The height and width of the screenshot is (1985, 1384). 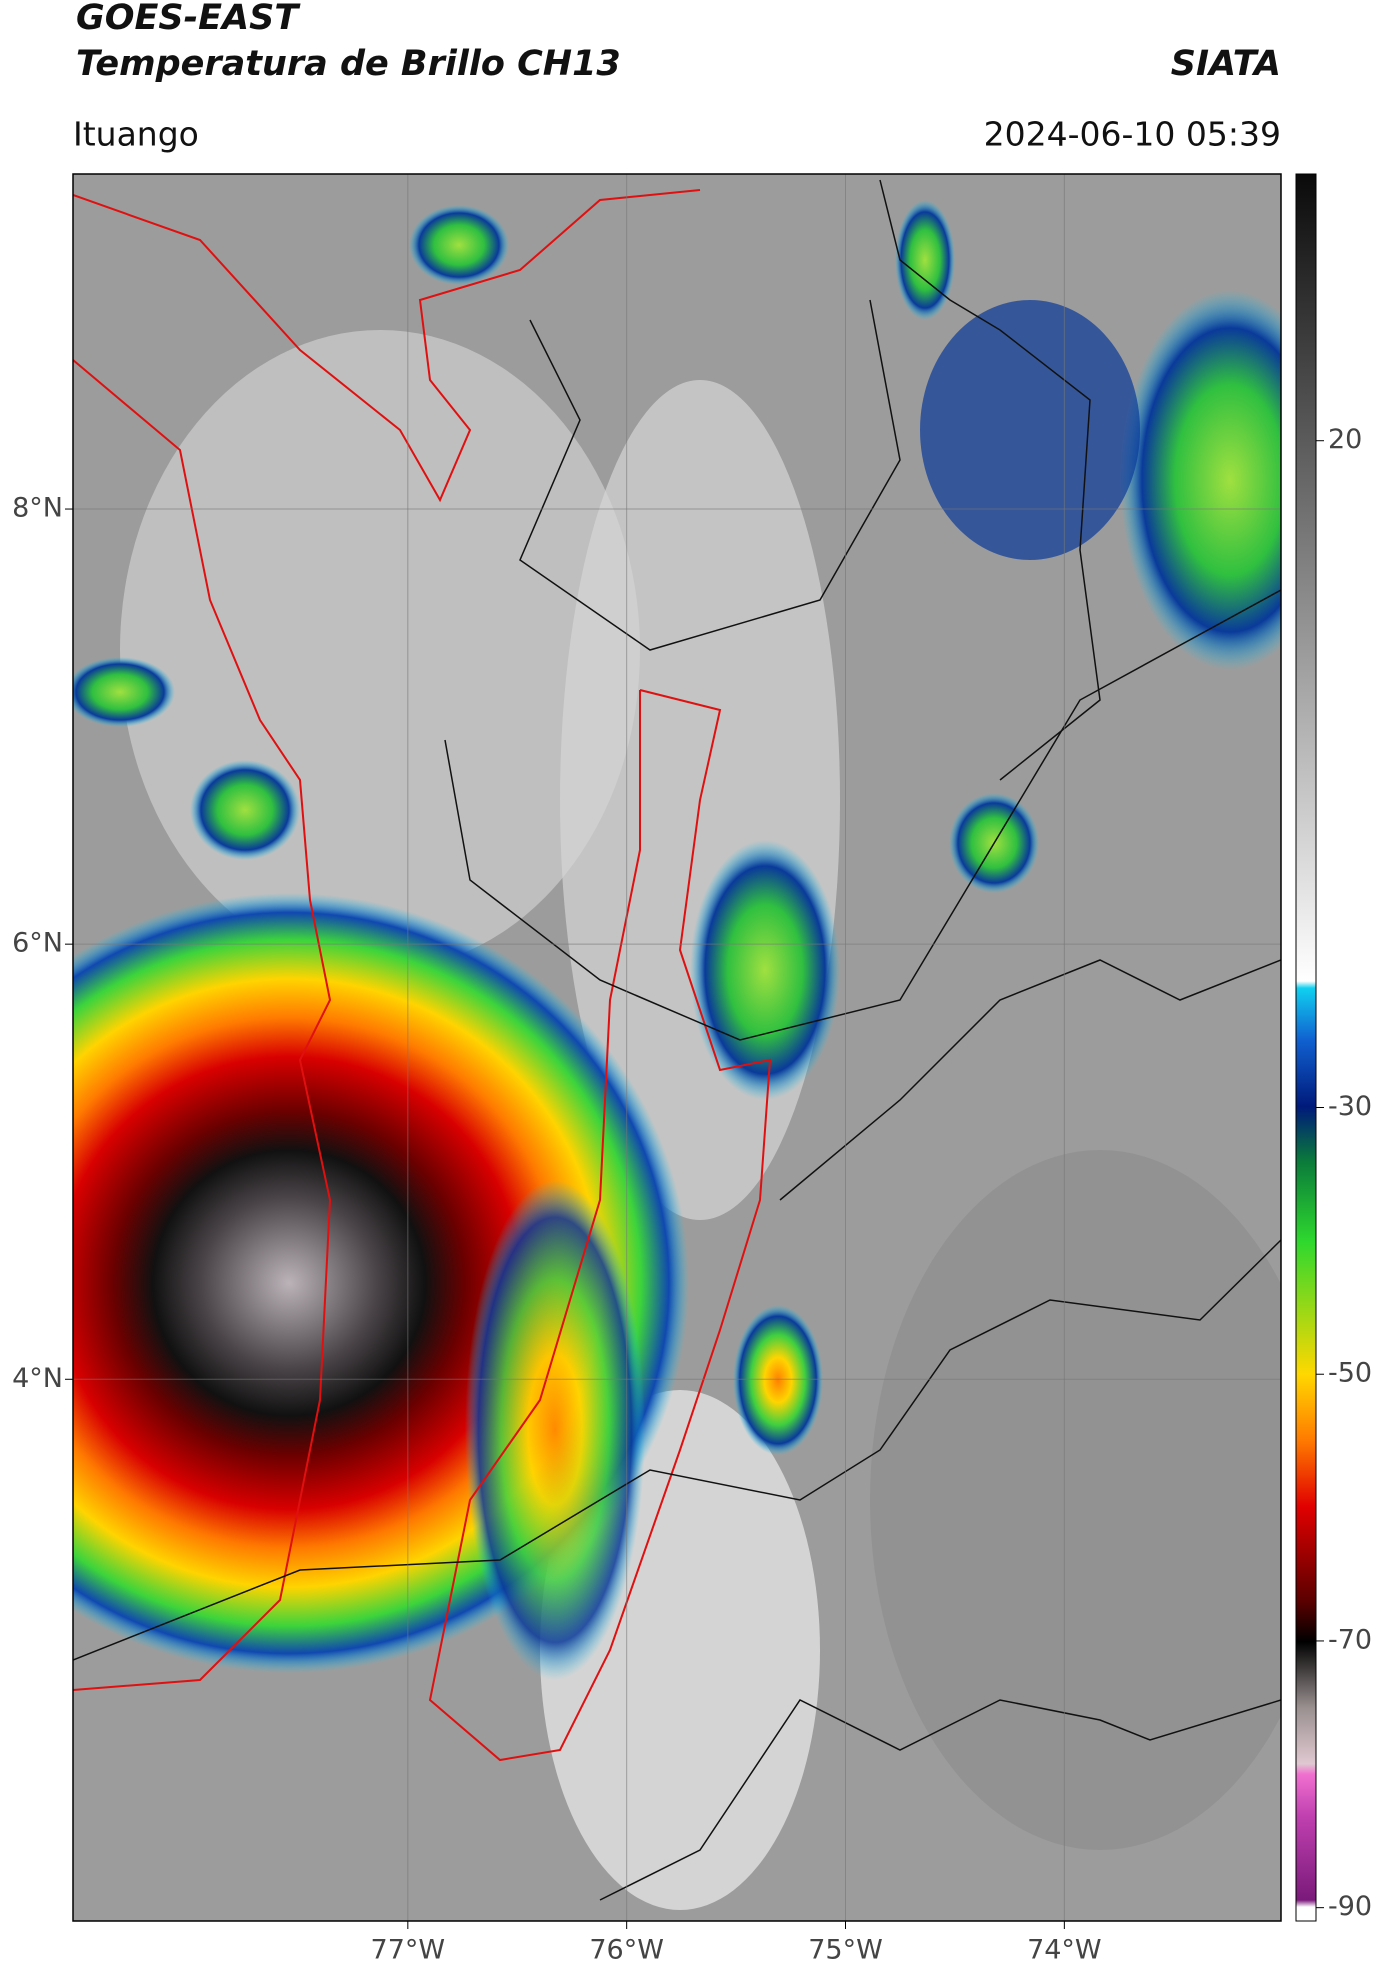 What do you see at coordinates (348, 64) in the screenshot?
I see `subtitle: Temperatura de Brillo CH13` at bounding box center [348, 64].